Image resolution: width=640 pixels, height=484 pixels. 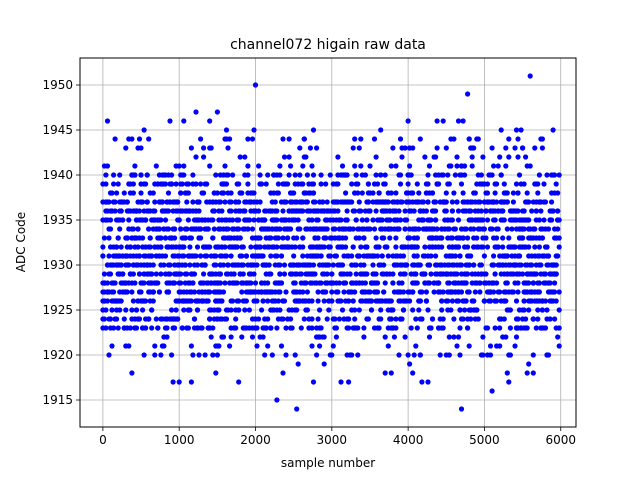 What do you see at coordinates (57, 85) in the screenshot?
I see `y-tick-label: 1950` at bounding box center [57, 85].